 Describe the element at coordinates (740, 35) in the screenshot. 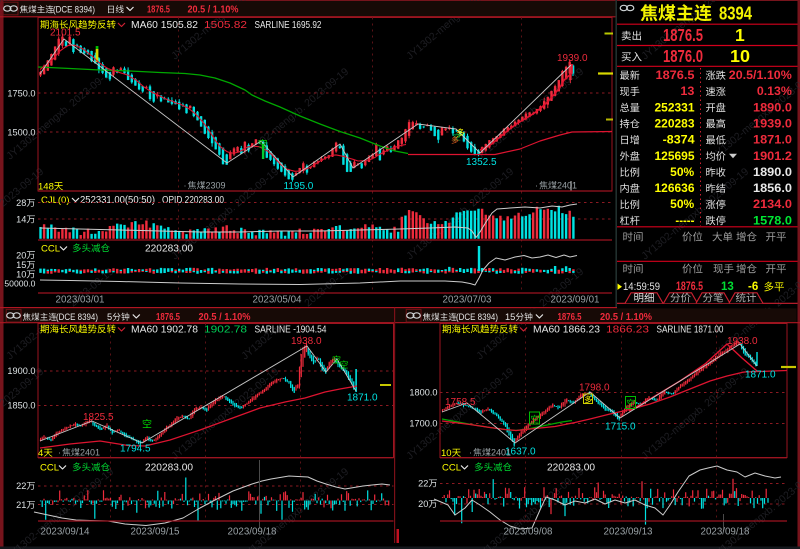

I see `svg-text: 1` at that location.